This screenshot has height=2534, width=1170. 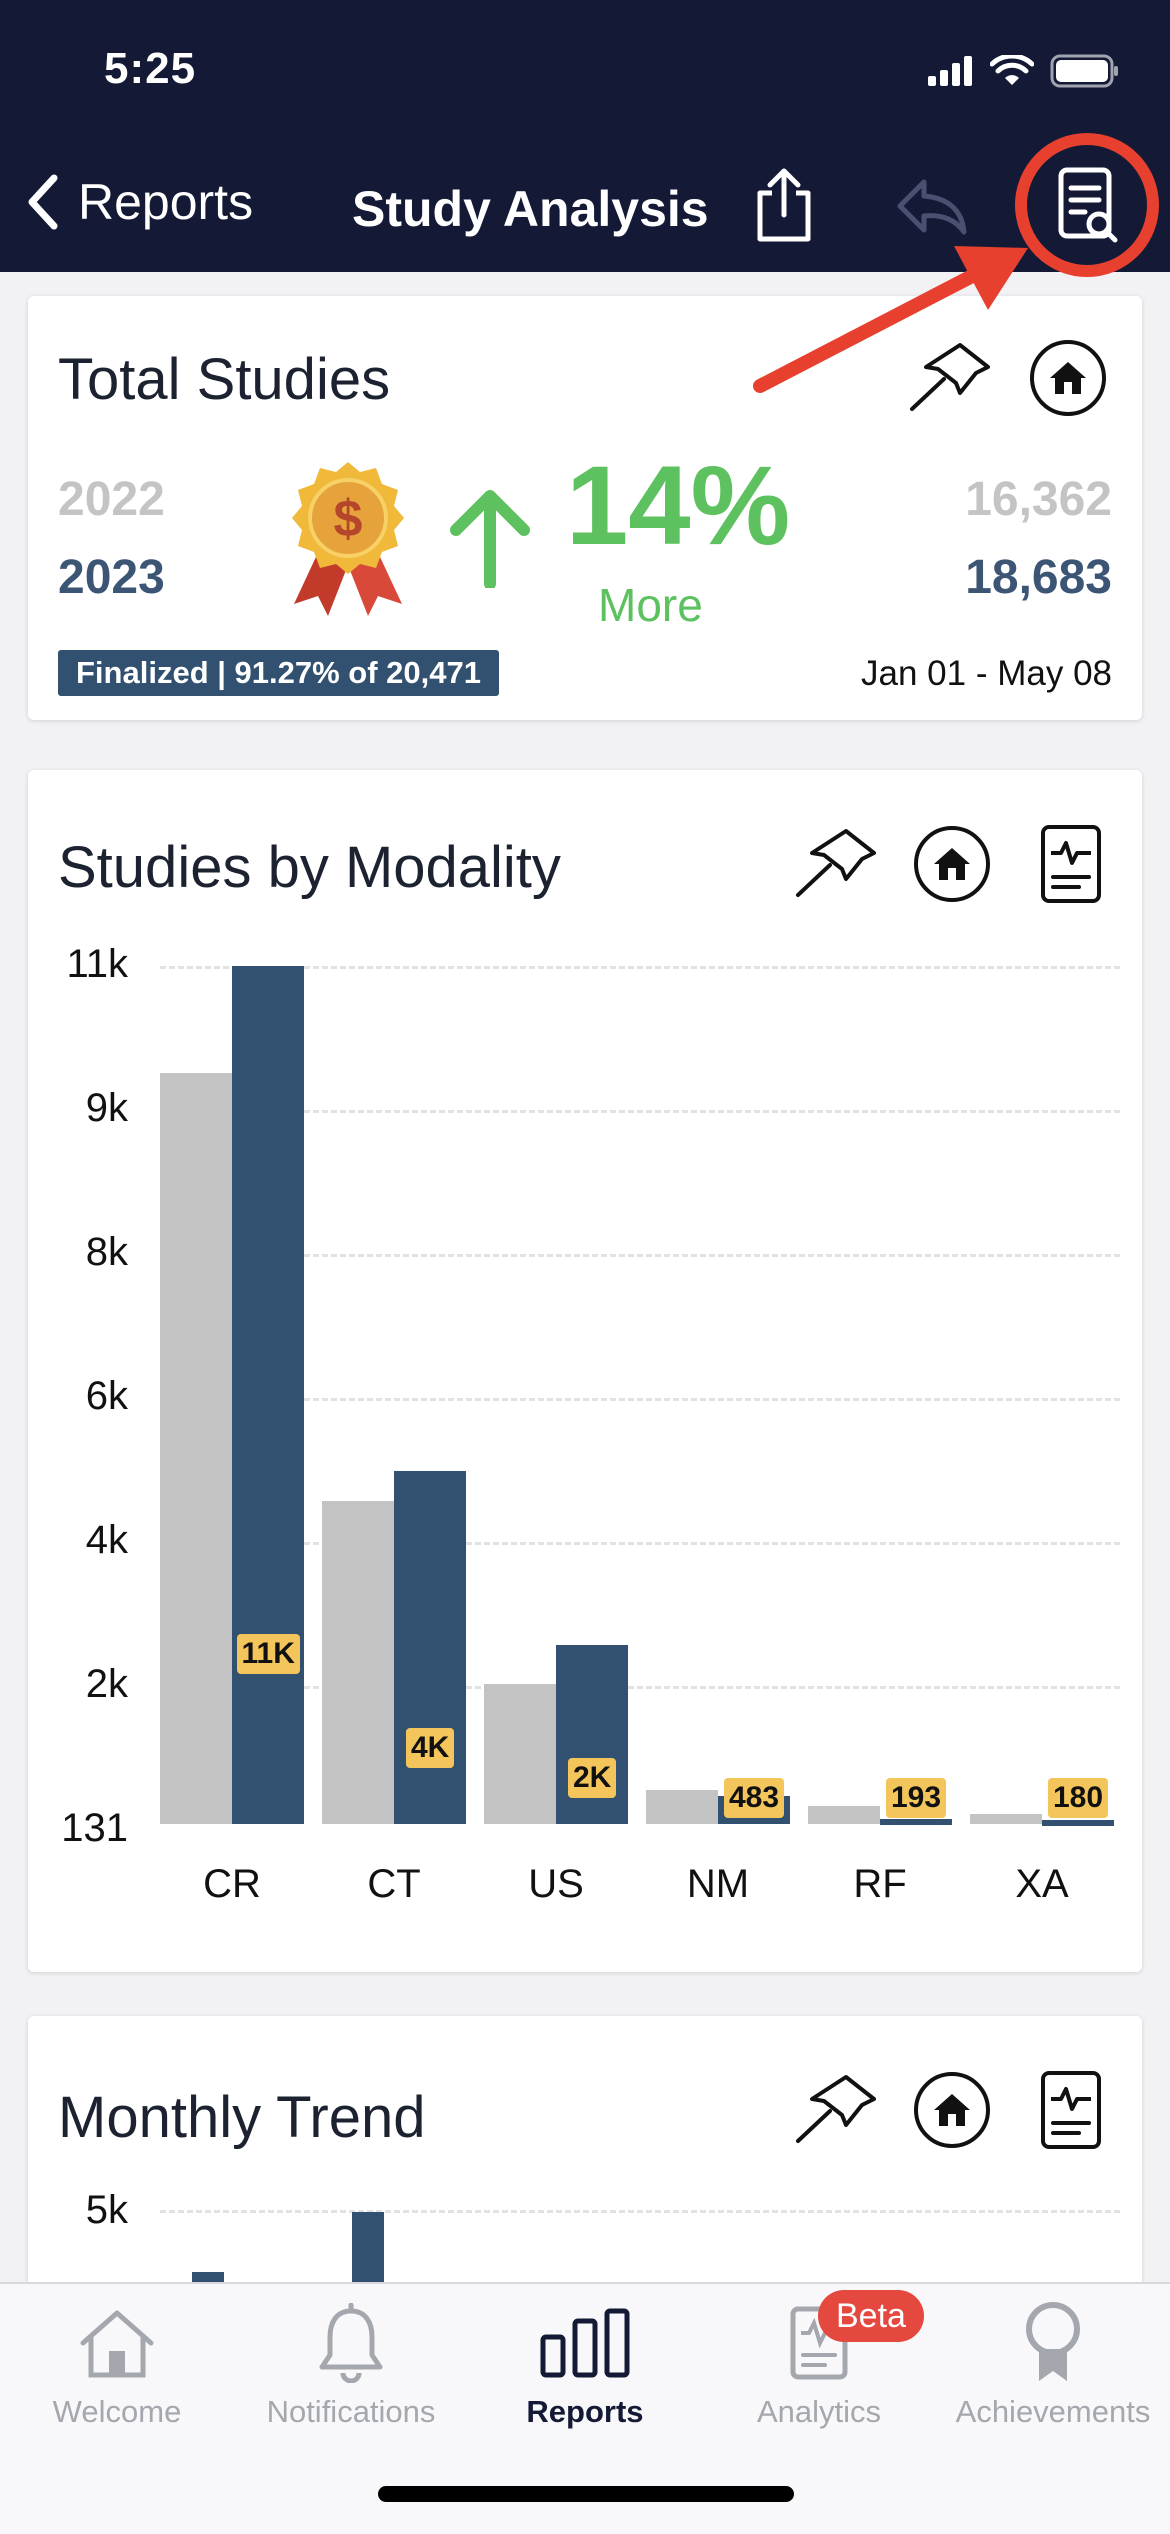 I want to click on count-prev: 16,362, so click(x=1038, y=499).